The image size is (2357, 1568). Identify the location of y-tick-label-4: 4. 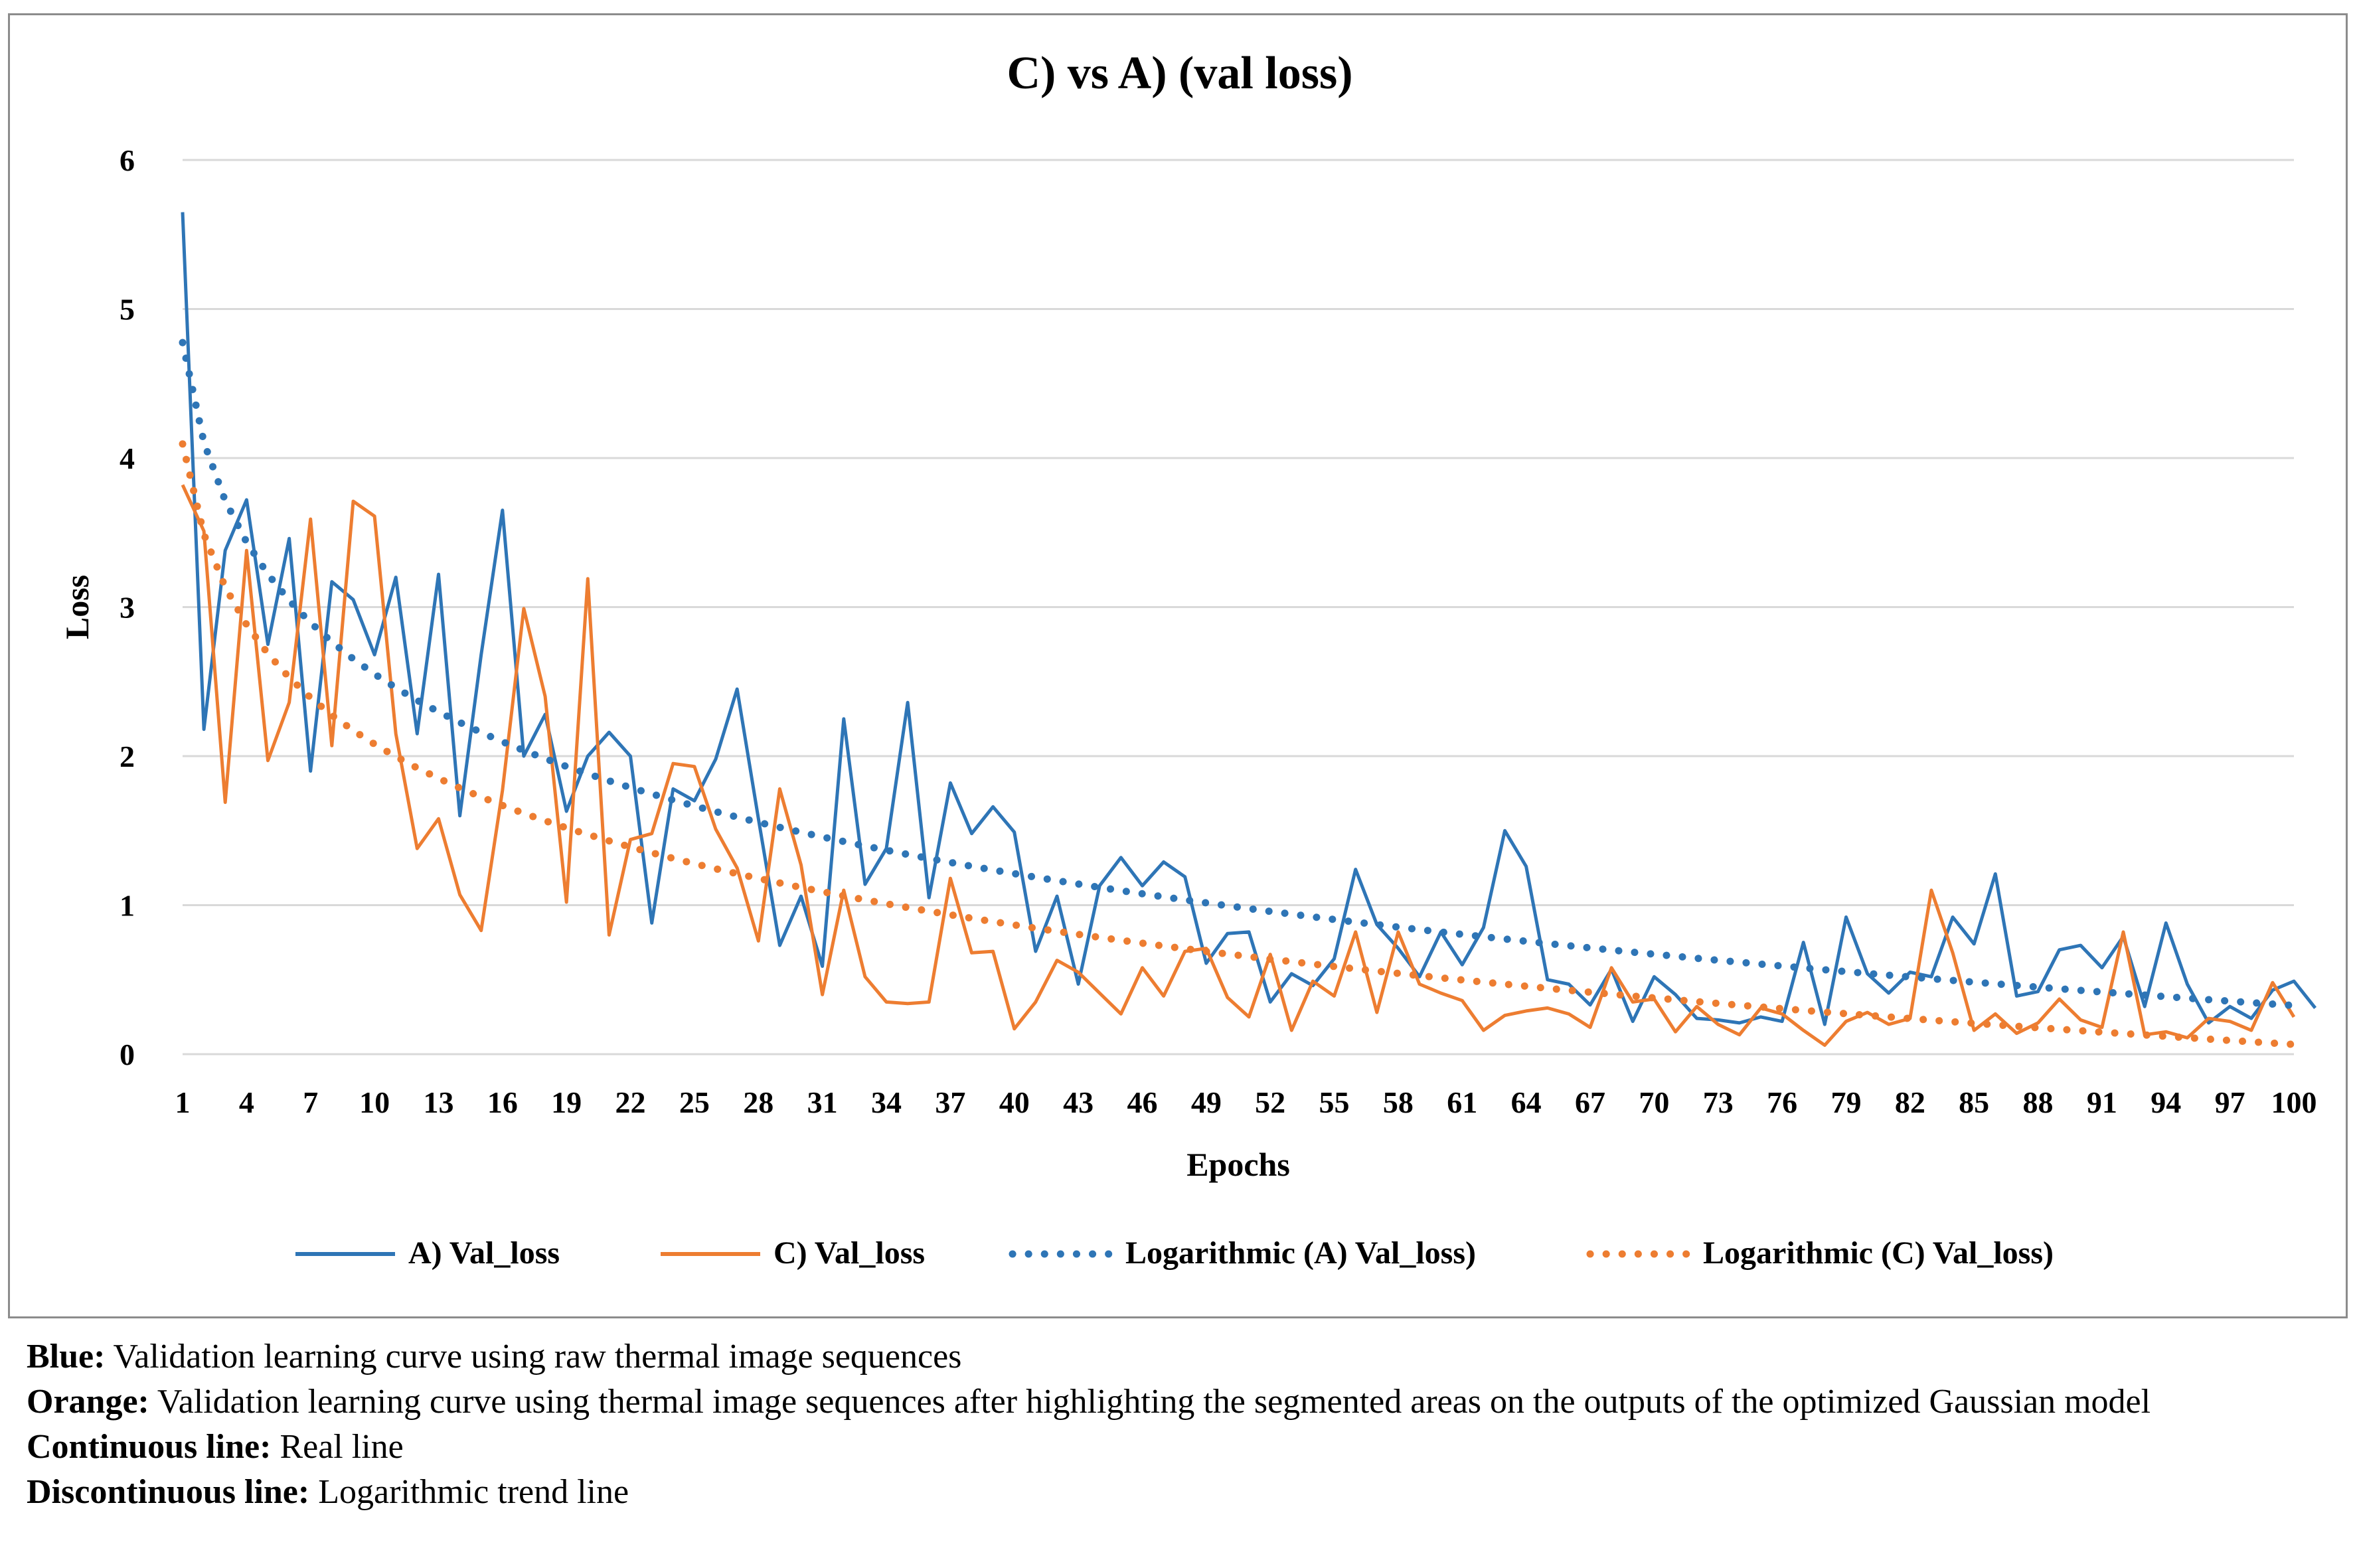
(127, 458).